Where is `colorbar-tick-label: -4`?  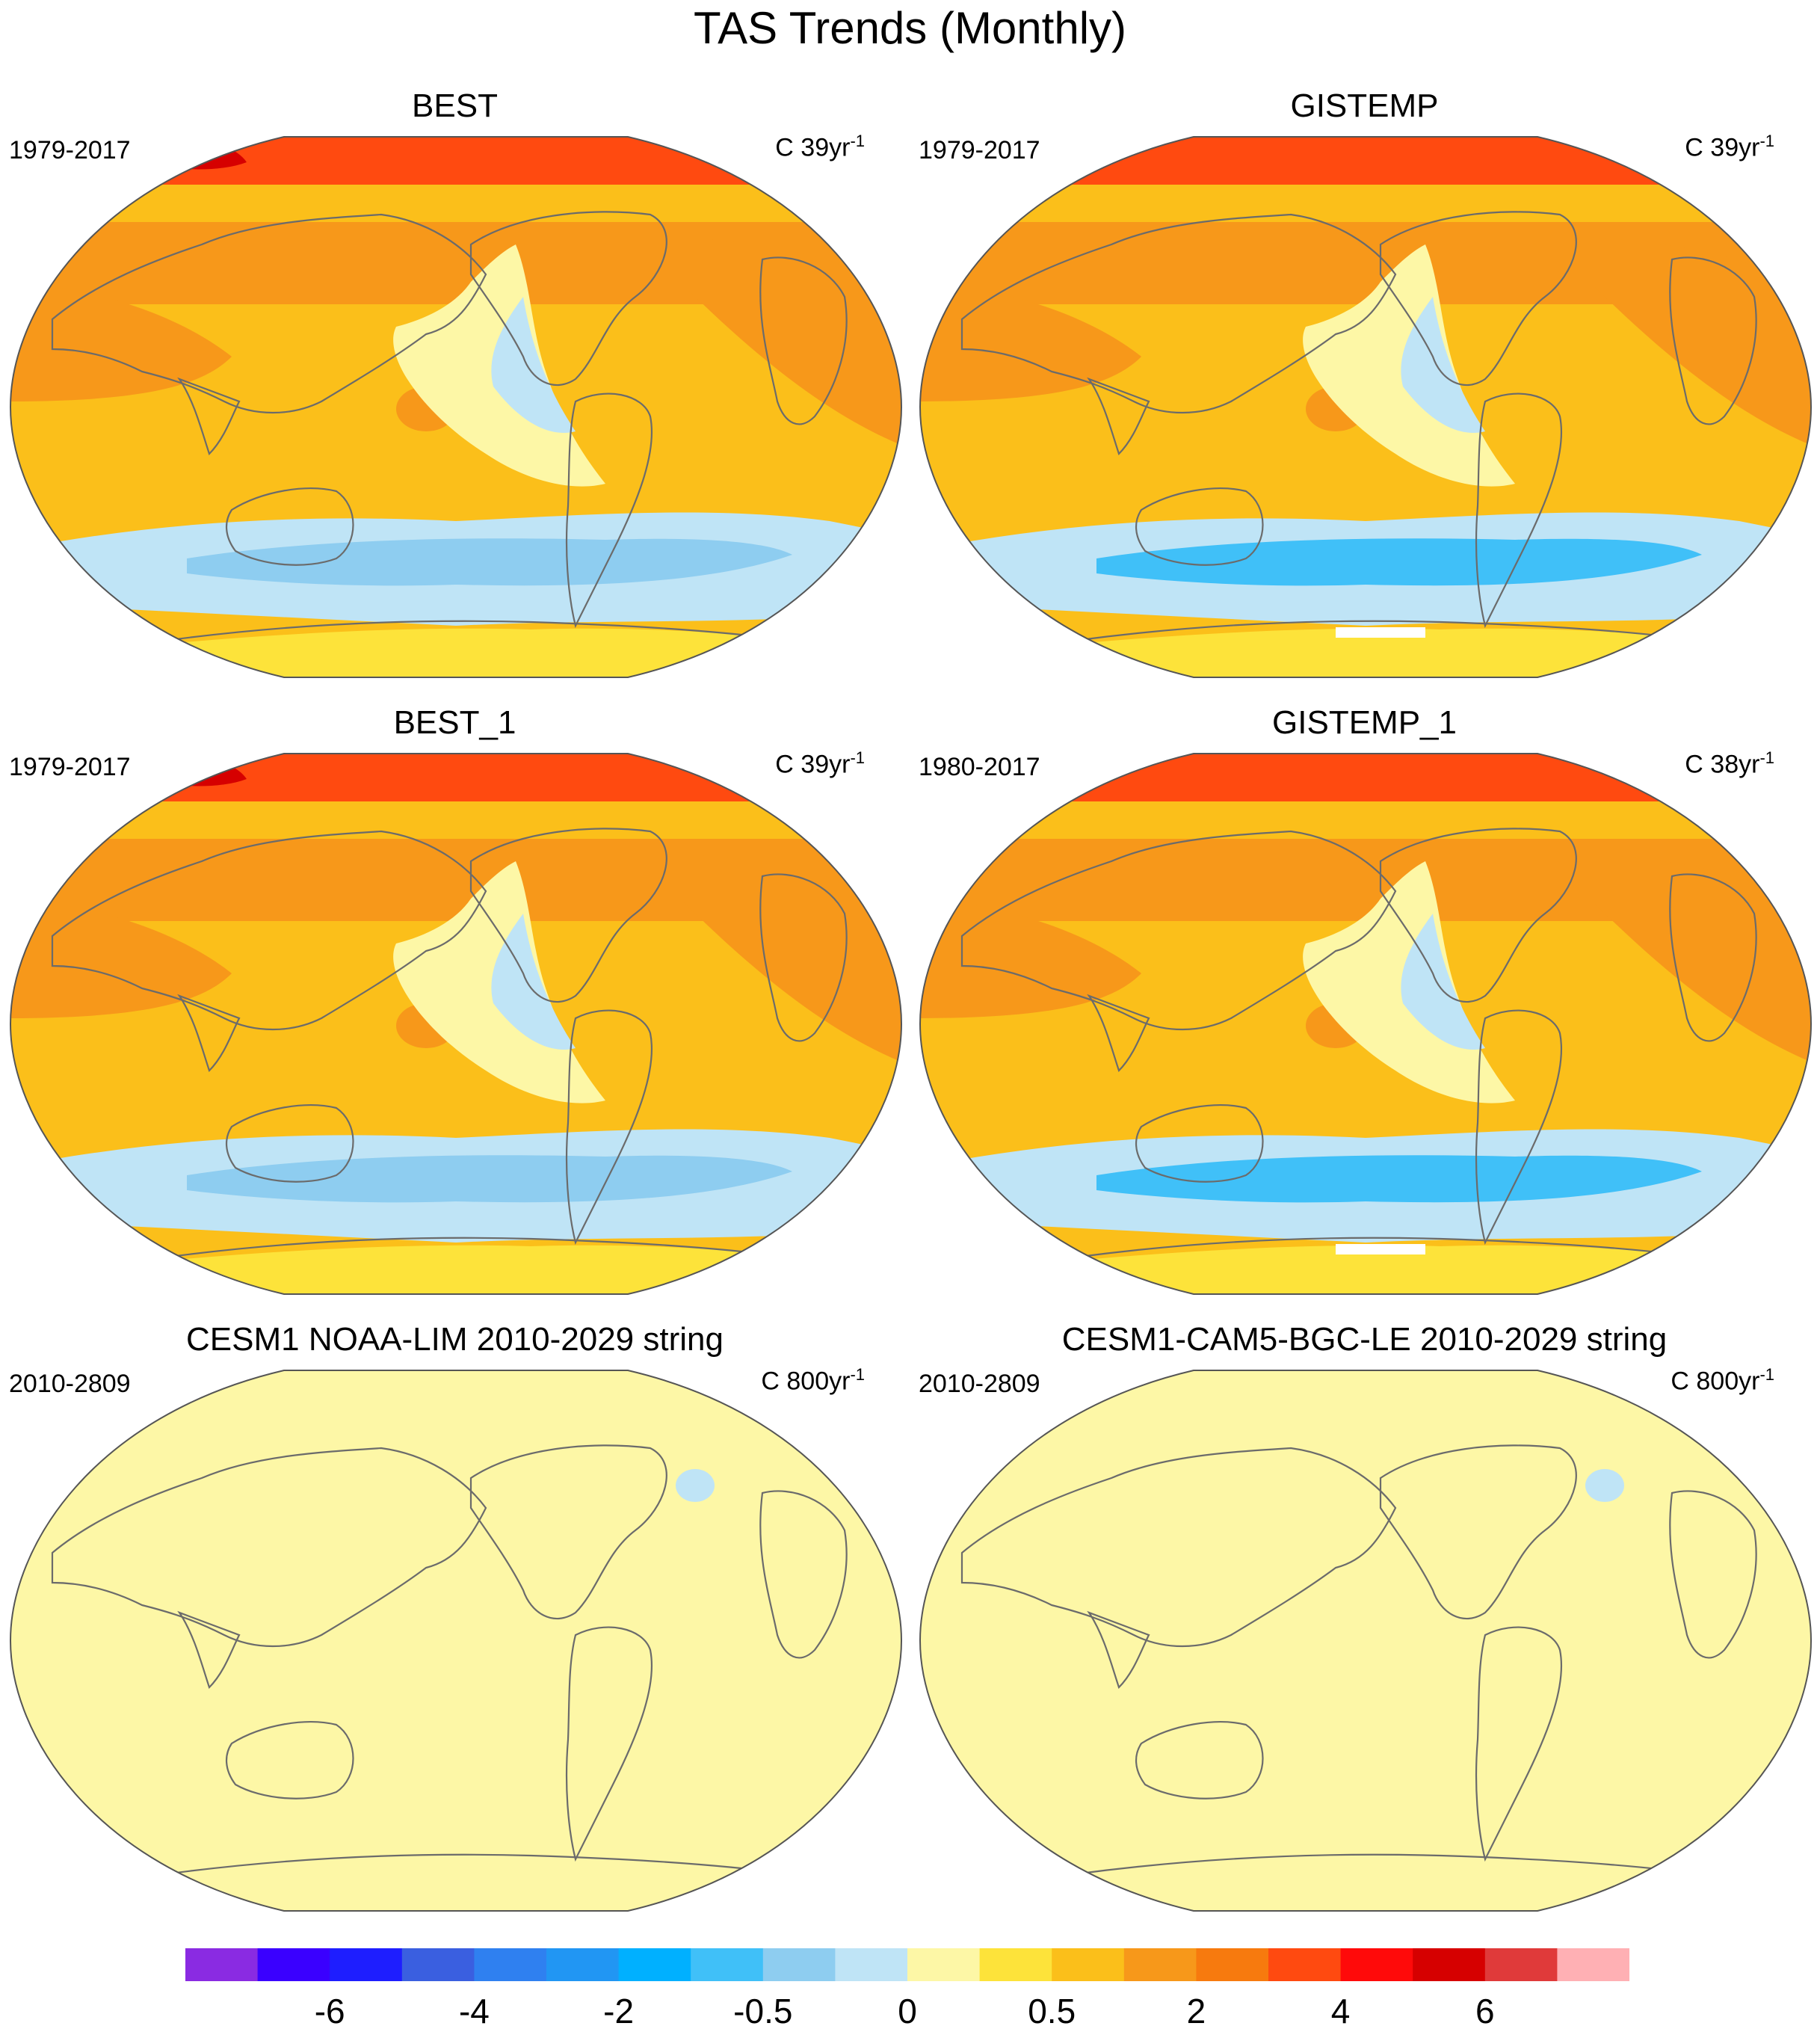 colorbar-tick-label: -4 is located at coordinates (474, 2011).